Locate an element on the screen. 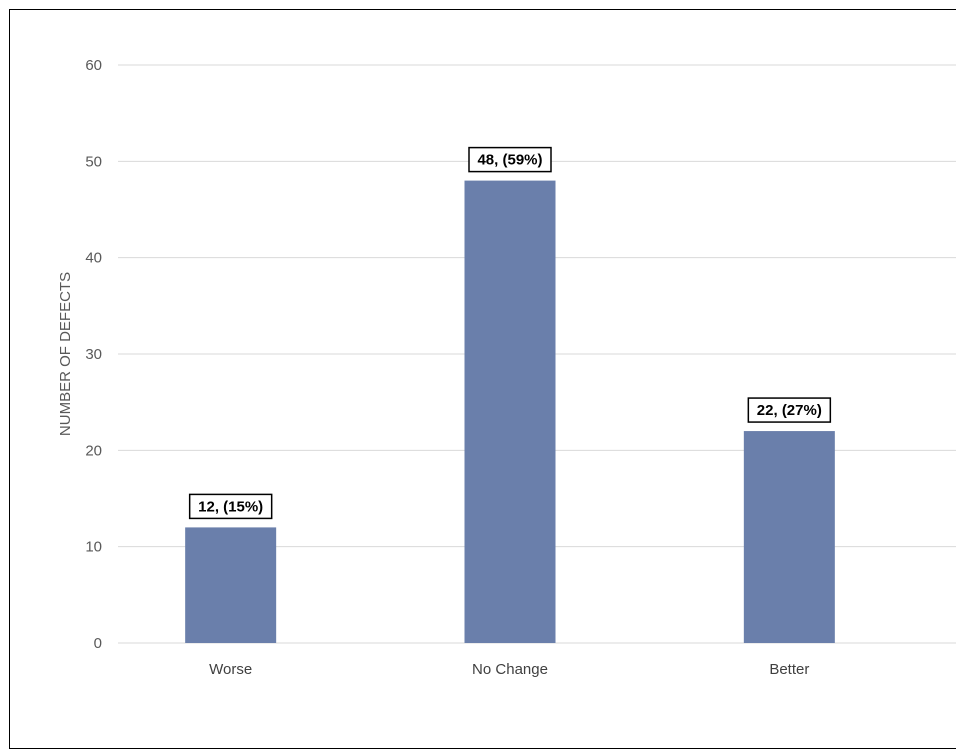  y-tick-label: 0 is located at coordinates (98, 643).